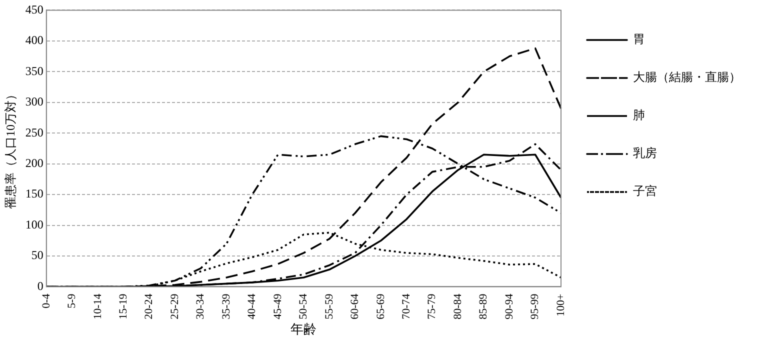 This screenshot has height=338, width=758. I want to click on y-tick-label: 350, so click(34, 71).